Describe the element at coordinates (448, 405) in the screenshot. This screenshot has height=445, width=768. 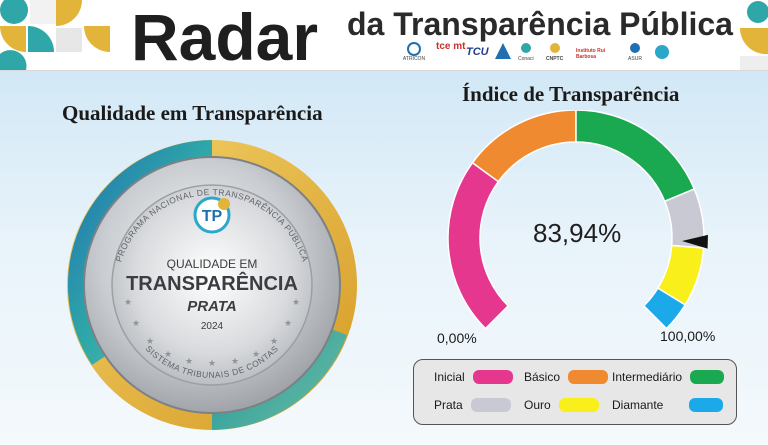
I see `legend-label: Prata` at that location.